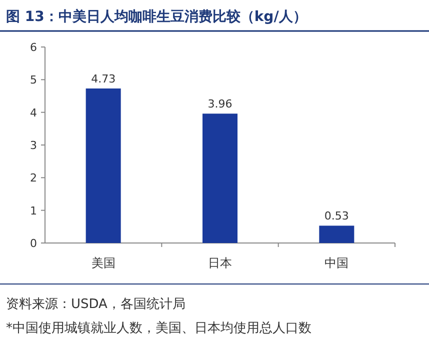 This screenshot has width=429, height=344. I want to click on x-tick-label: 日本, so click(220, 263).